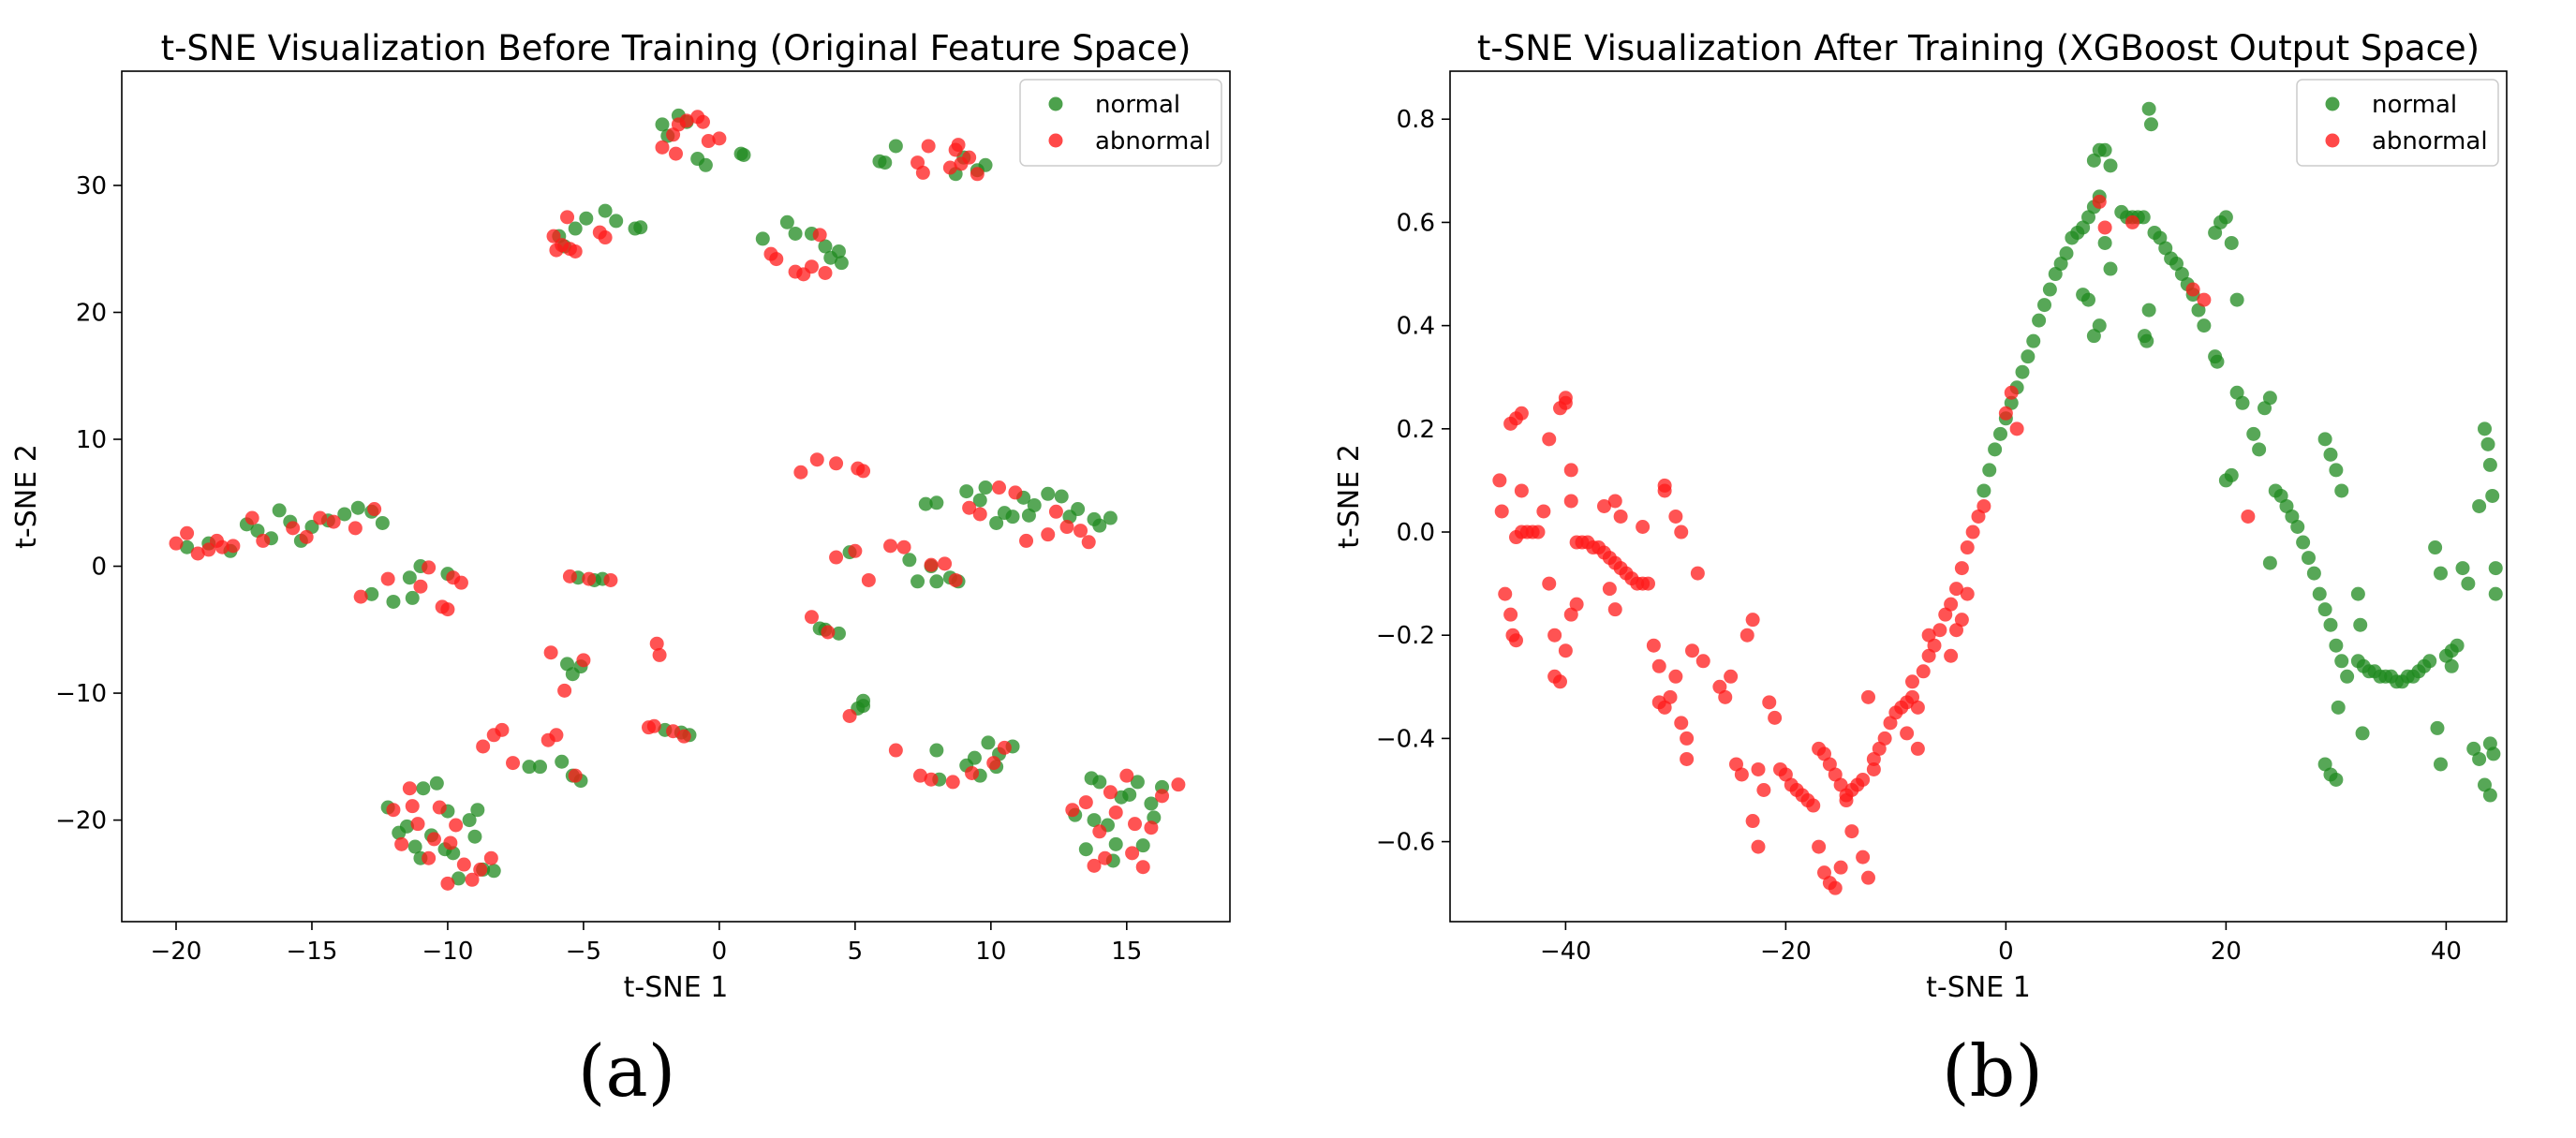 The image size is (2576, 1138). I want to click on subfigure-label-a: (a), so click(627, 1071).